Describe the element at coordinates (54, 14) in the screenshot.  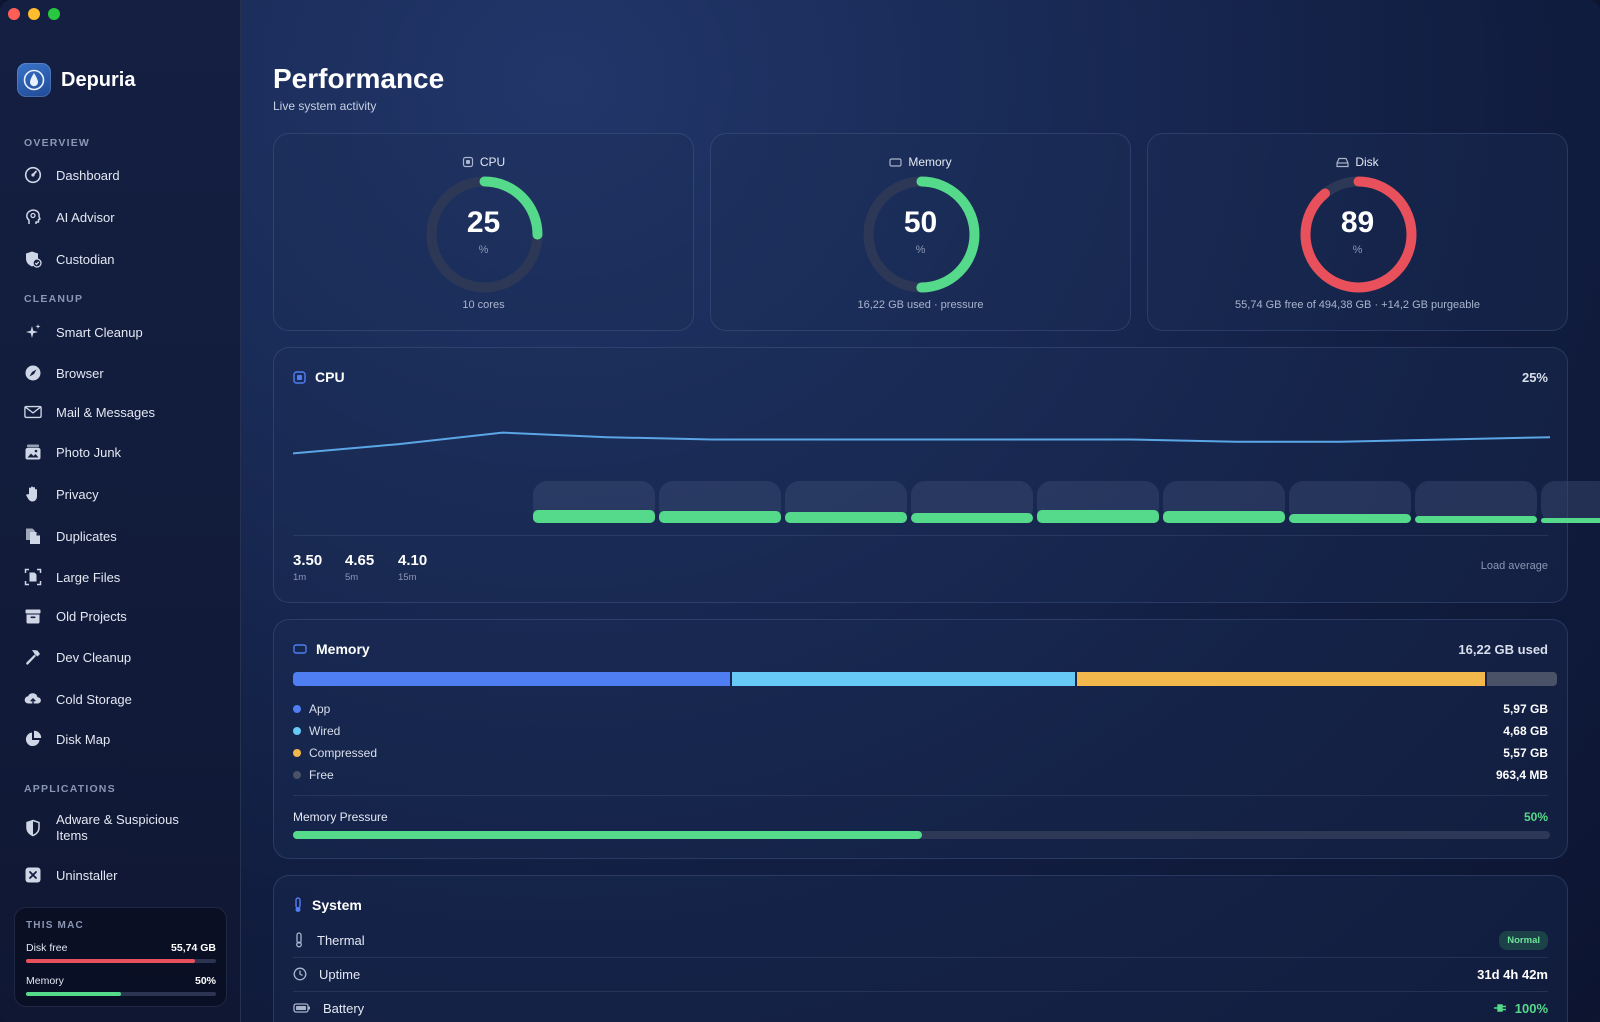
I see `zoom-window-button` at that location.